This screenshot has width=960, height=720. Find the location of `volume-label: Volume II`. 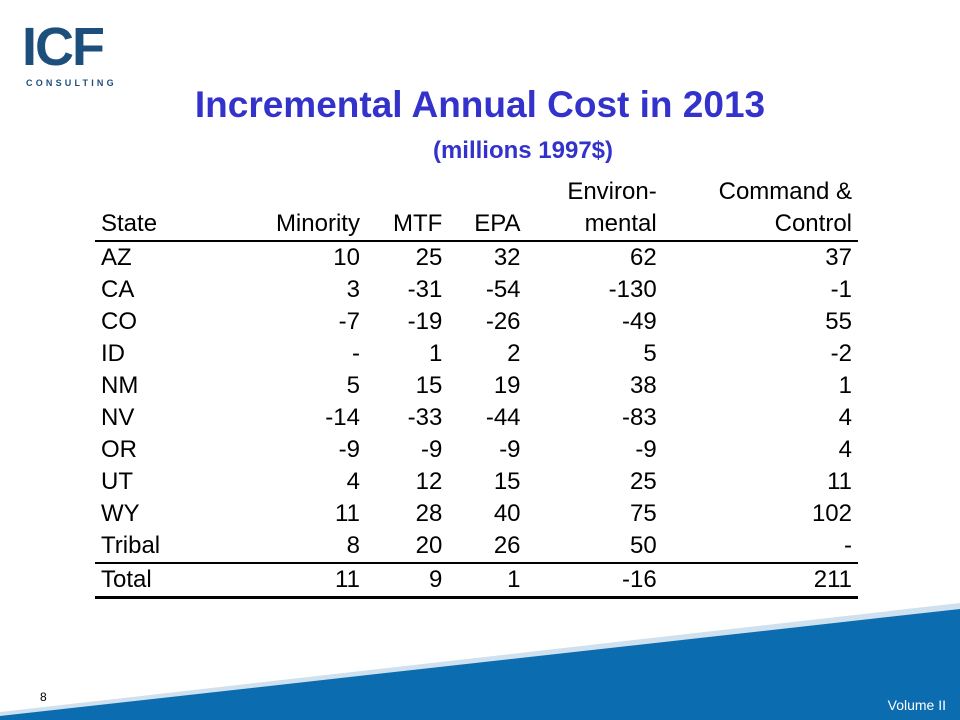

volume-label: Volume II is located at coordinates (916, 705).